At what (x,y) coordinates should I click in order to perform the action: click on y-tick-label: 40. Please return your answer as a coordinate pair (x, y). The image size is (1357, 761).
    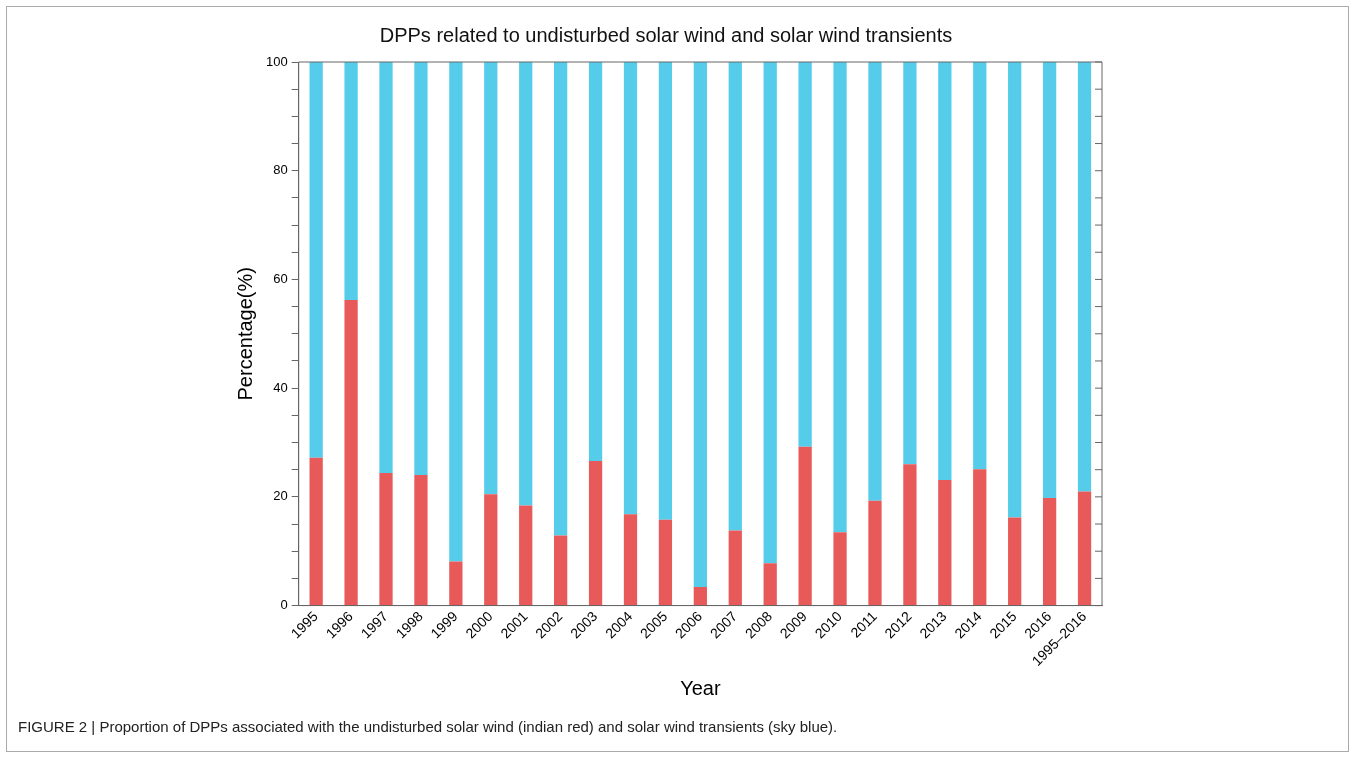
    Looking at the image, I should click on (280, 387).